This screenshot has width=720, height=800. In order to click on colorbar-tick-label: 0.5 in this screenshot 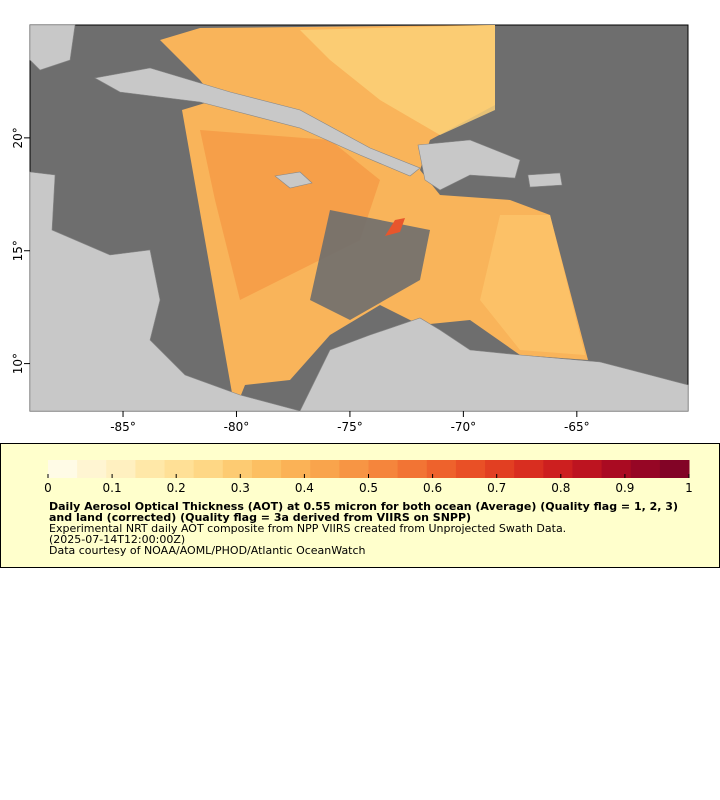, I will do `click(368, 488)`.